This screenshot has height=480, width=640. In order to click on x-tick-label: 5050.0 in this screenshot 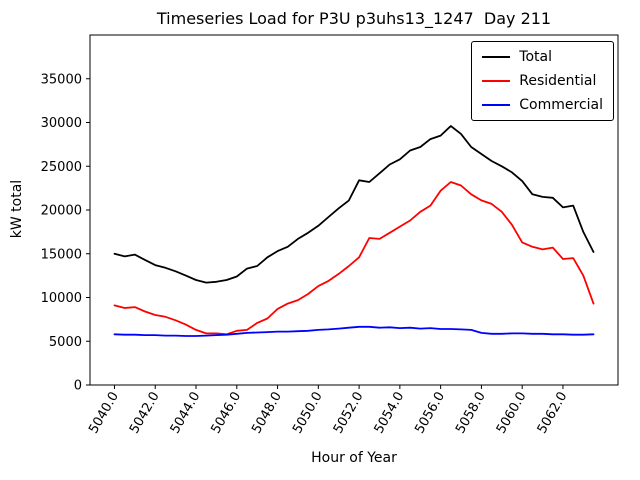, I will do `click(308, 413)`.